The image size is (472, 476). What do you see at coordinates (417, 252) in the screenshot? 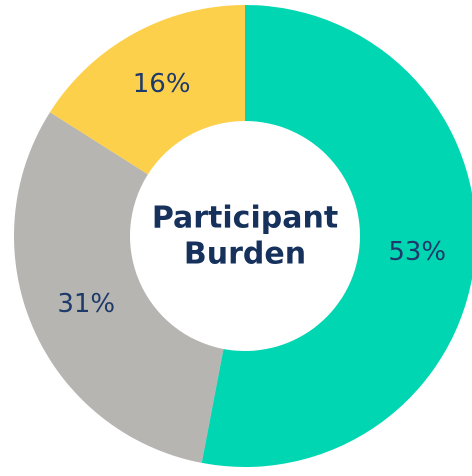
I see `value-label: 53%` at bounding box center [417, 252].